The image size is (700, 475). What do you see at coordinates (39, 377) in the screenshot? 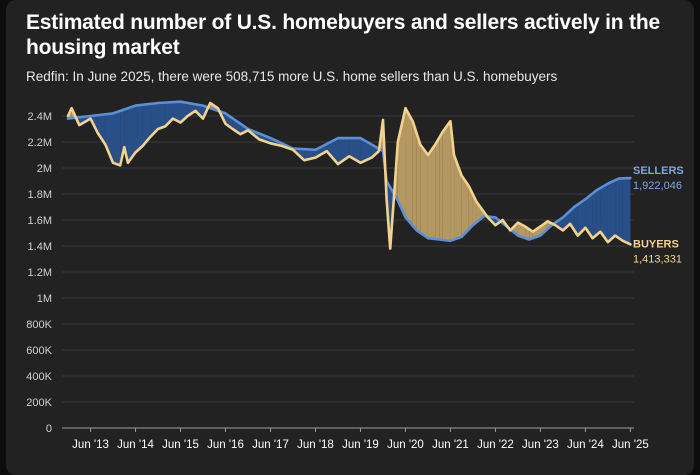
I see `y-tick-label: 400K` at bounding box center [39, 377].